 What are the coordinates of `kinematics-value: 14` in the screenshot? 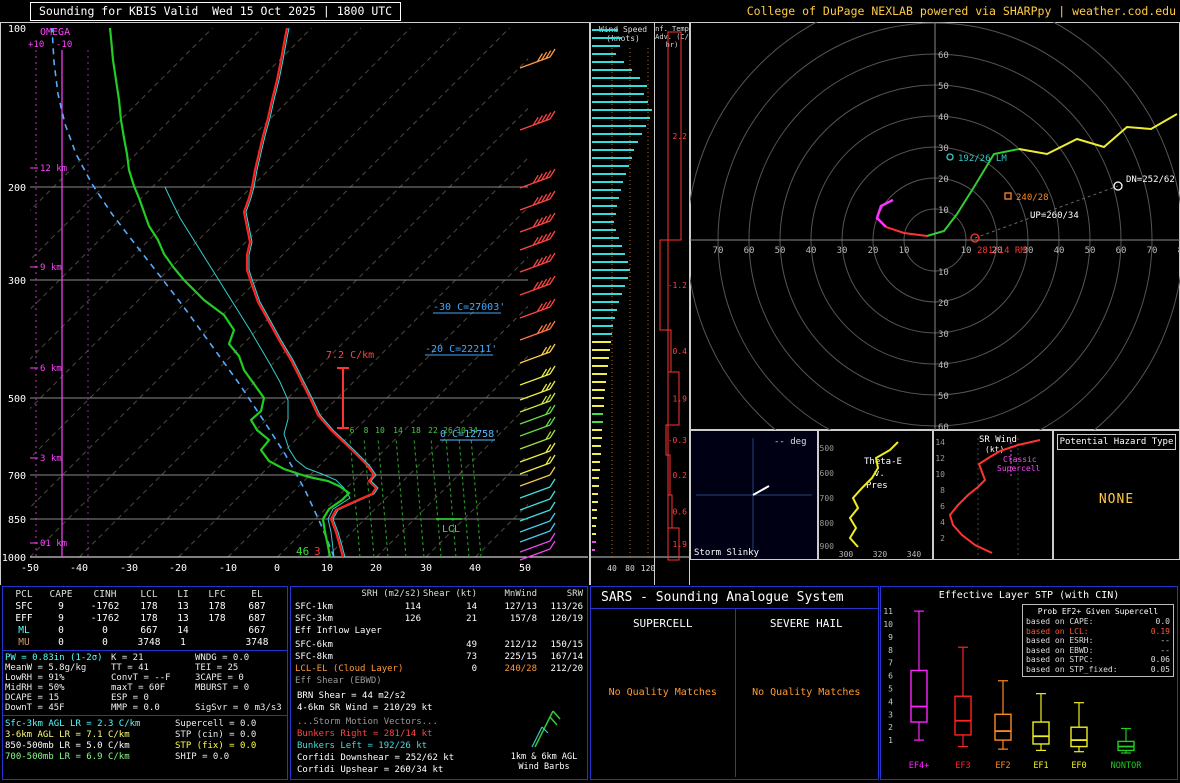 It's located at (471, 607).